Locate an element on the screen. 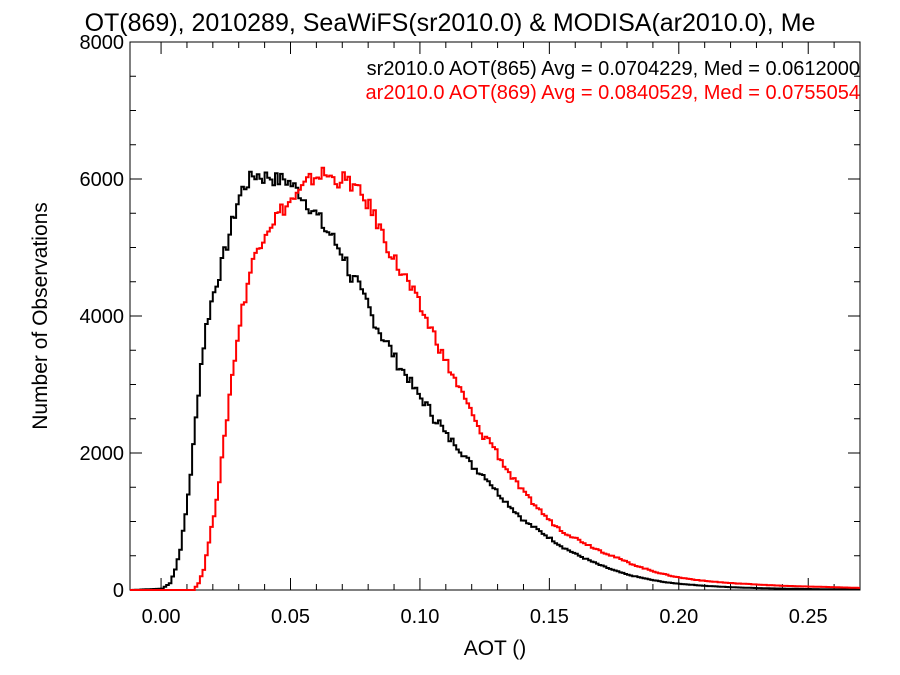  x-axis-label: AOT () is located at coordinates (495, 648).